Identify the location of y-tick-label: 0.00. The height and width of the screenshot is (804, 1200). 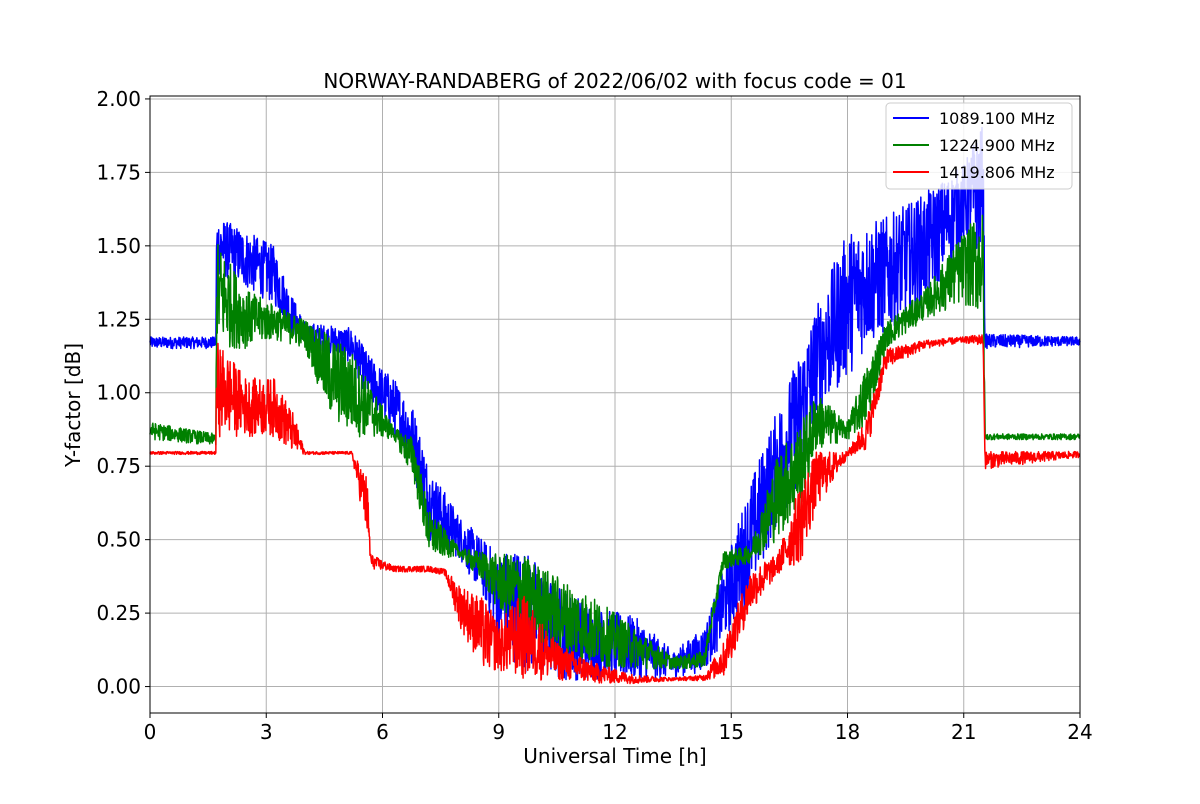
(118, 687).